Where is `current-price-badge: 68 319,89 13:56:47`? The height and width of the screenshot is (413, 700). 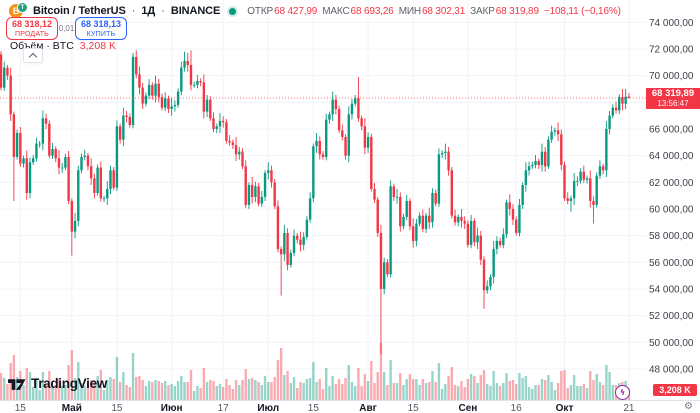
current-price-badge: 68 319,89 13:56:47 is located at coordinates (673, 98).